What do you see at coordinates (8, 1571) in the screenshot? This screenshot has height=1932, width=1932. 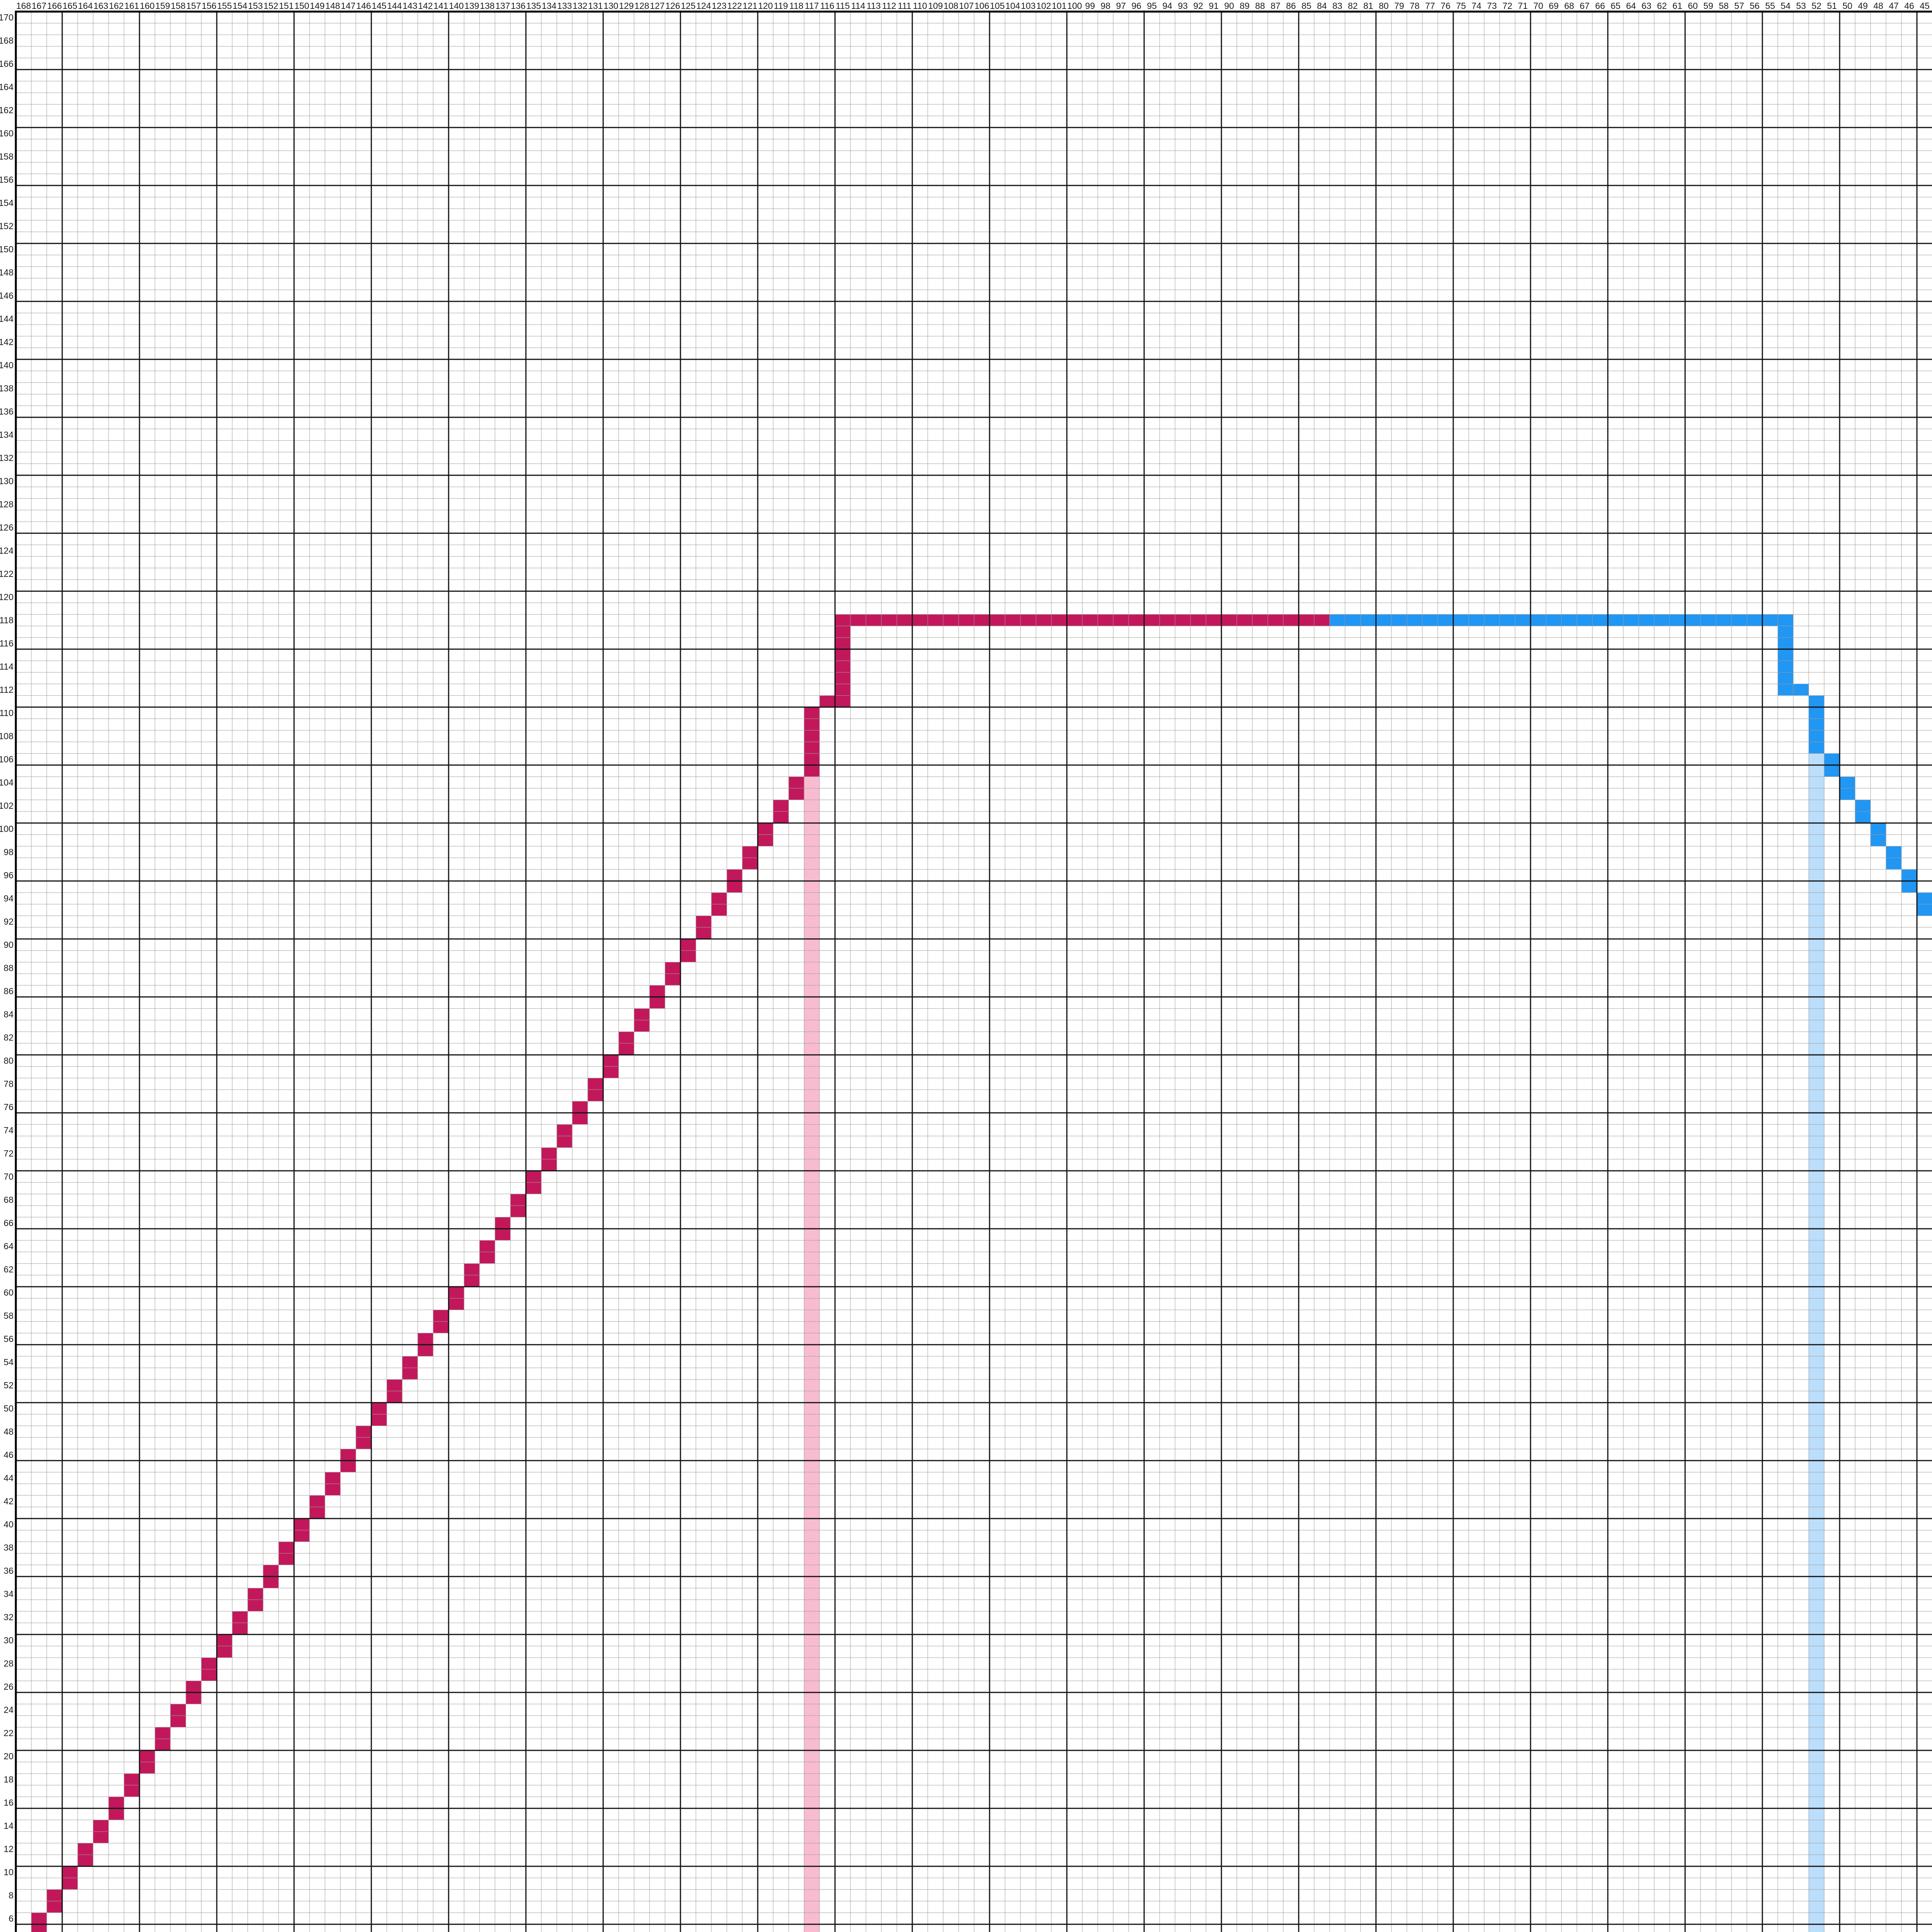 I see `svg-text: 36` at bounding box center [8, 1571].